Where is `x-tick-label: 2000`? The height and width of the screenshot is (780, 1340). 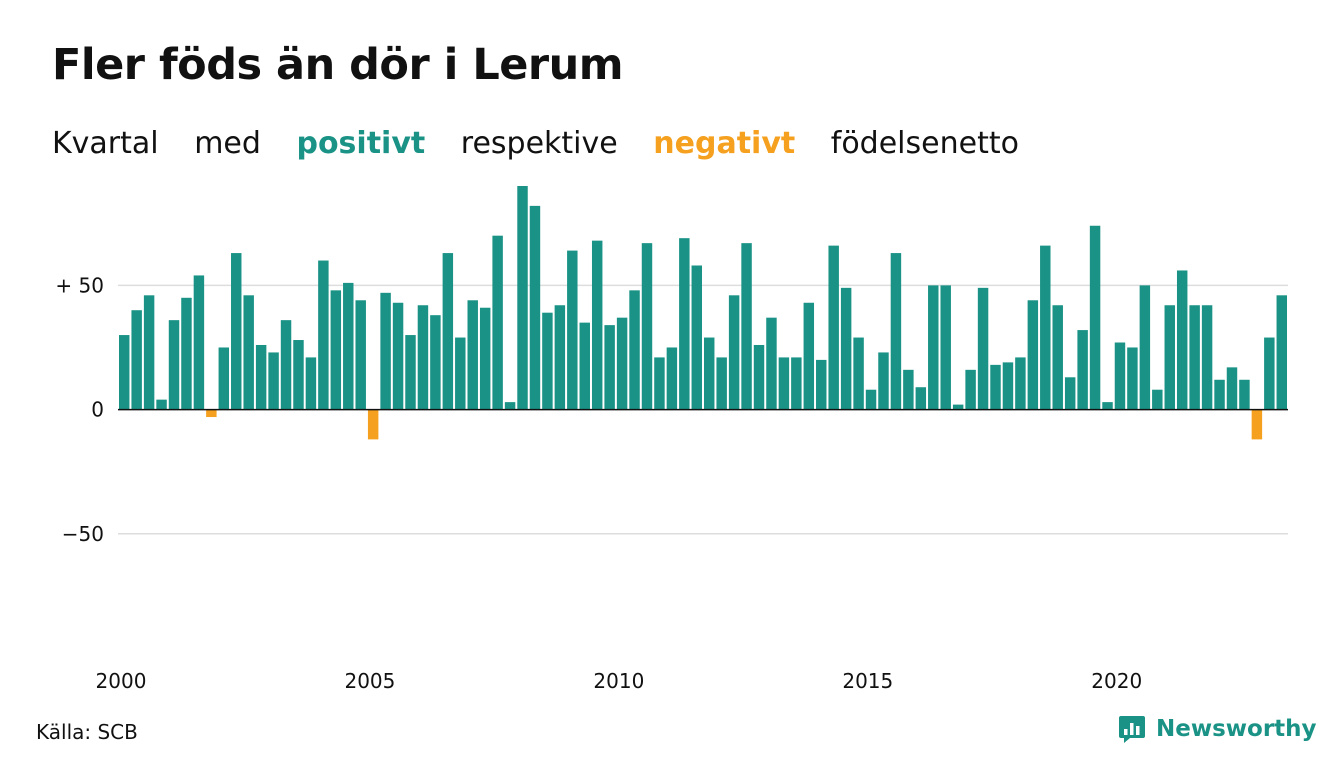 x-tick-label: 2000 is located at coordinates (121, 681).